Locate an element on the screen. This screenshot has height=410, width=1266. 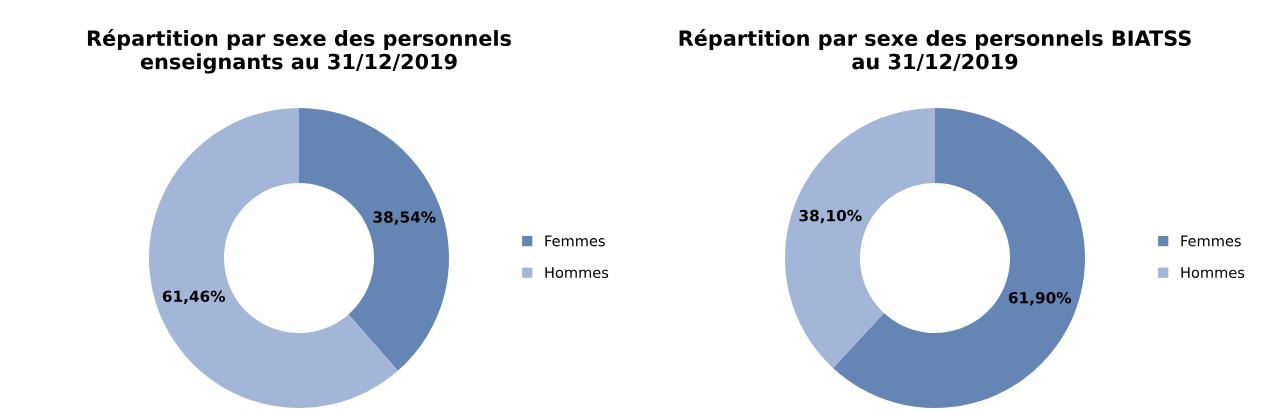
data-label: 61,46% is located at coordinates (194, 297).